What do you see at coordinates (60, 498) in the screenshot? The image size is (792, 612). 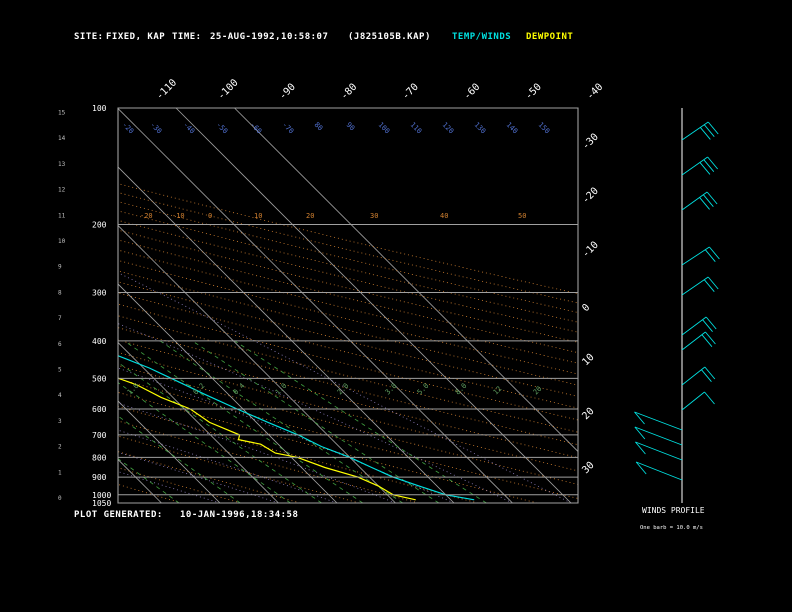 I see `height-tick-label: 0` at bounding box center [60, 498].